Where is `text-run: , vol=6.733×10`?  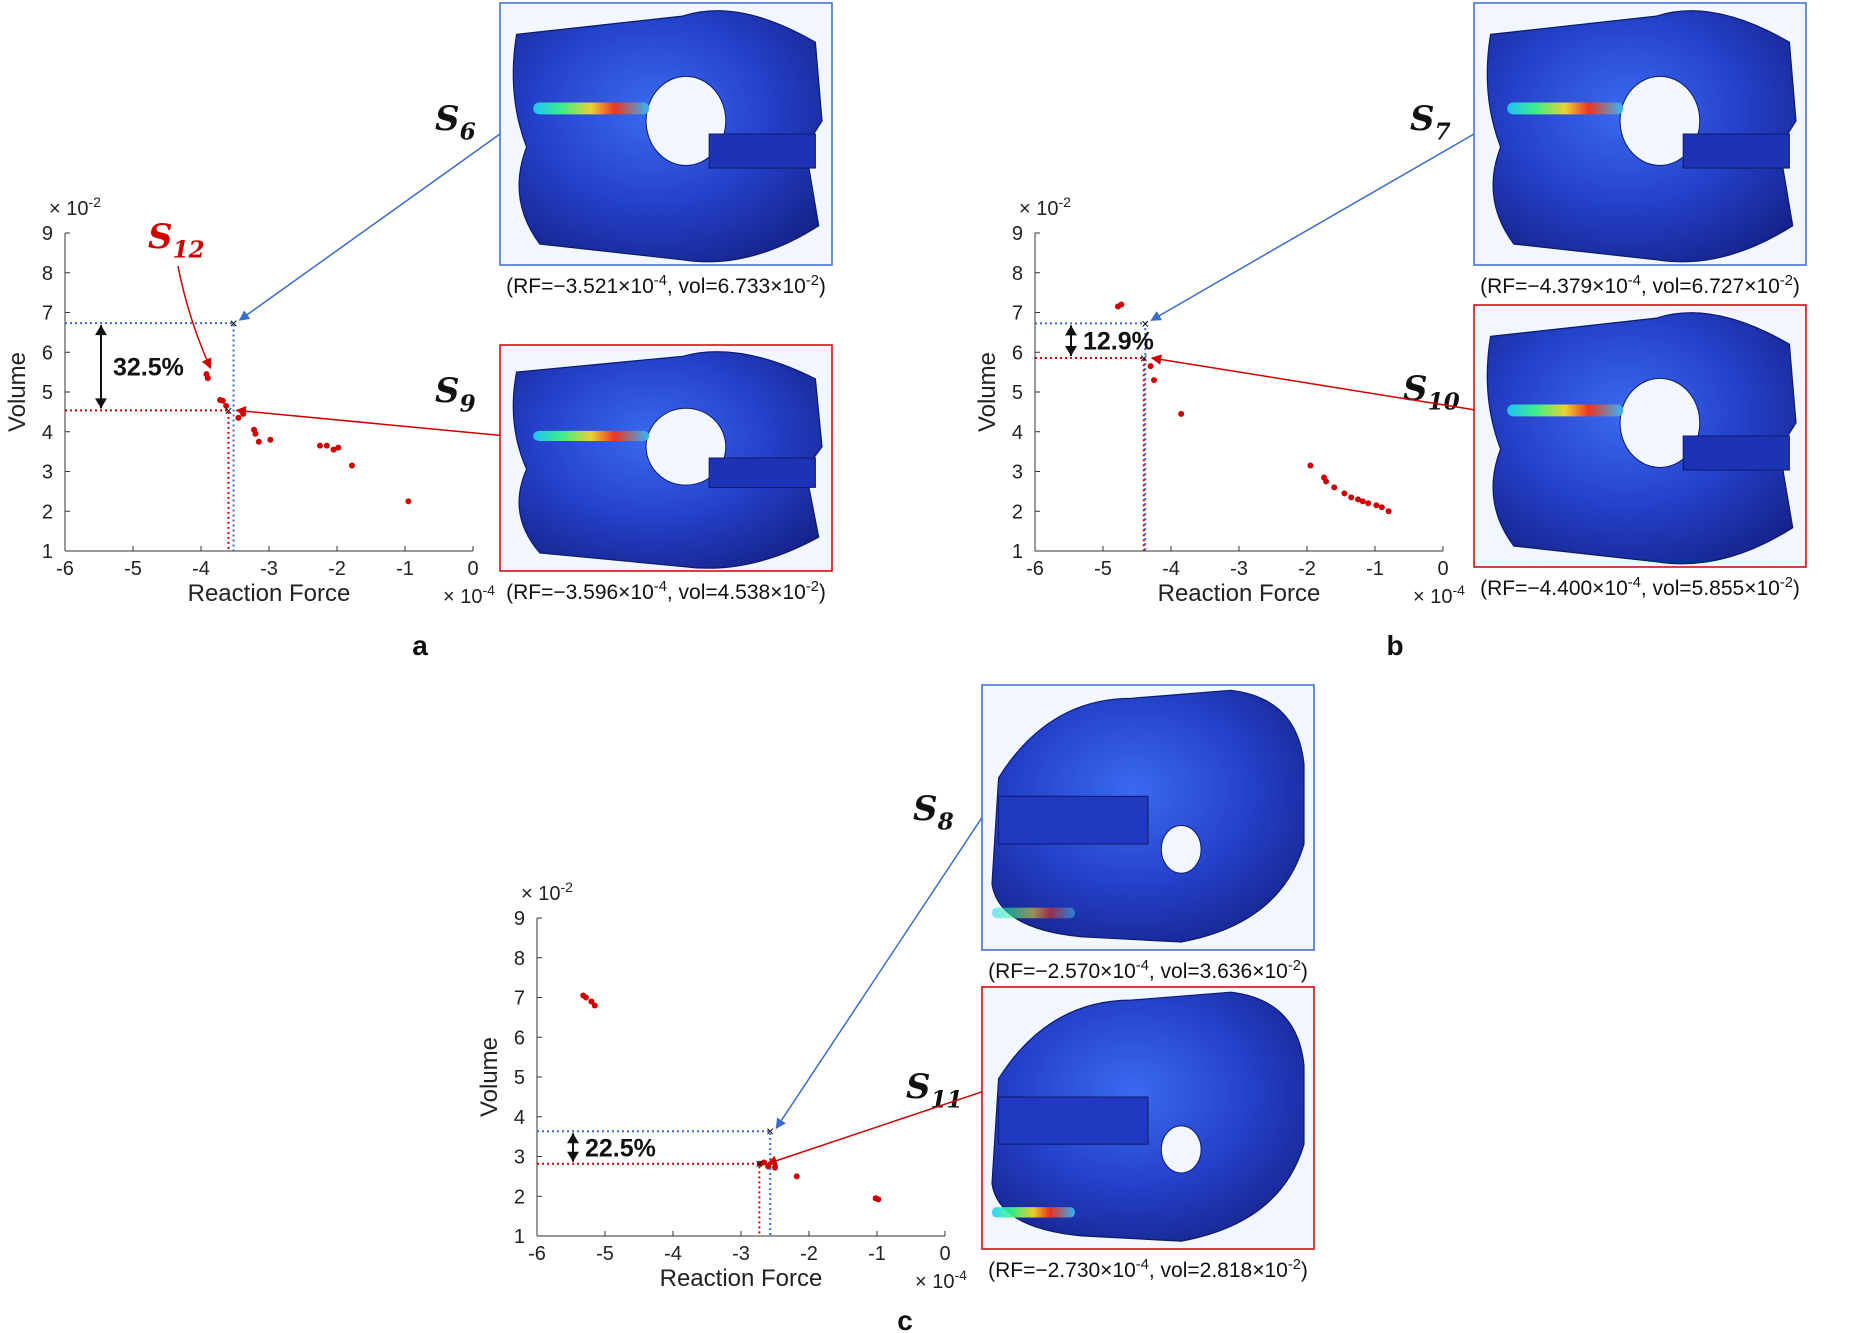
text-run: , vol=6.733×10 is located at coordinates (736, 286).